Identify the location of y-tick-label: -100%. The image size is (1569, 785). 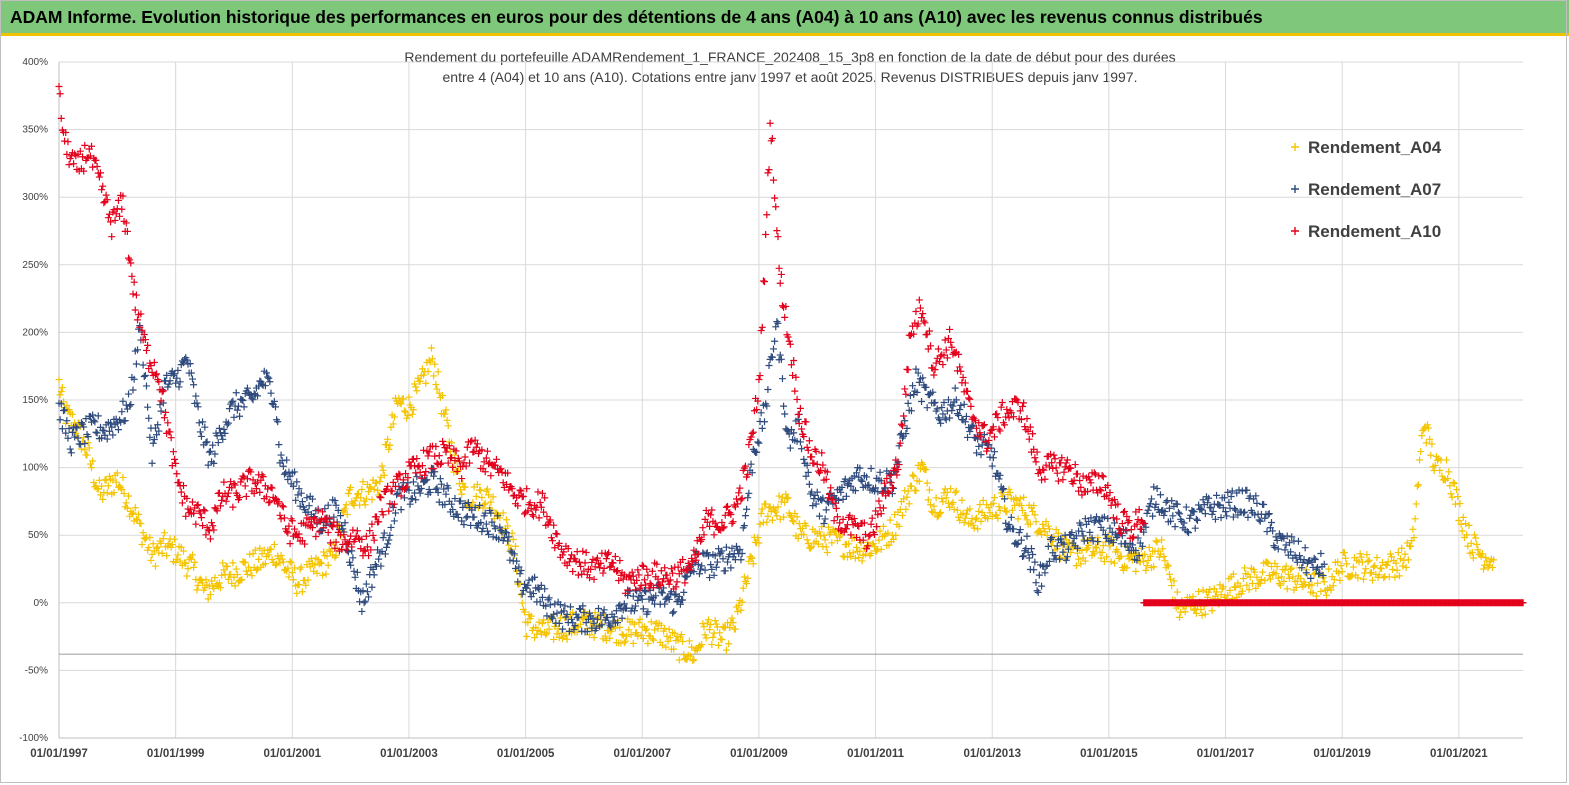
(33, 738).